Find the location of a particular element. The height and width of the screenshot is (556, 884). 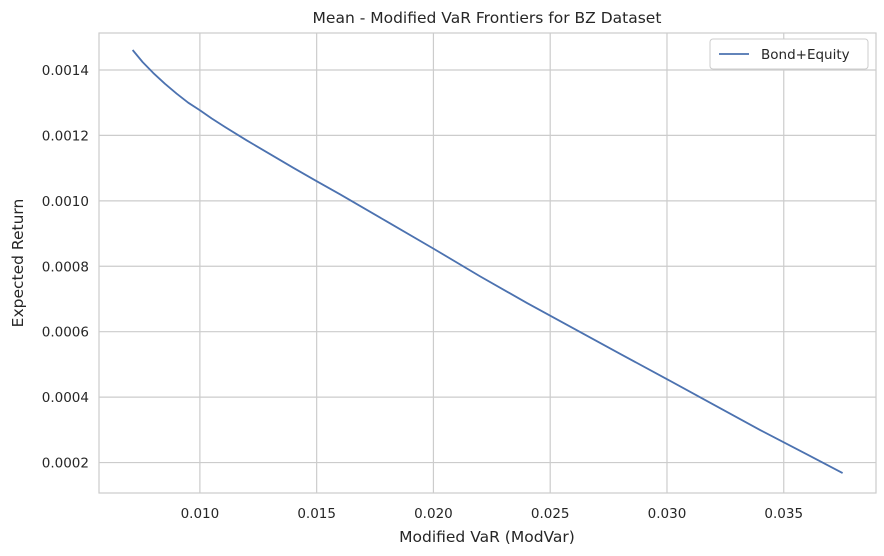

x-tick-label: 0.015 is located at coordinates (316, 514).